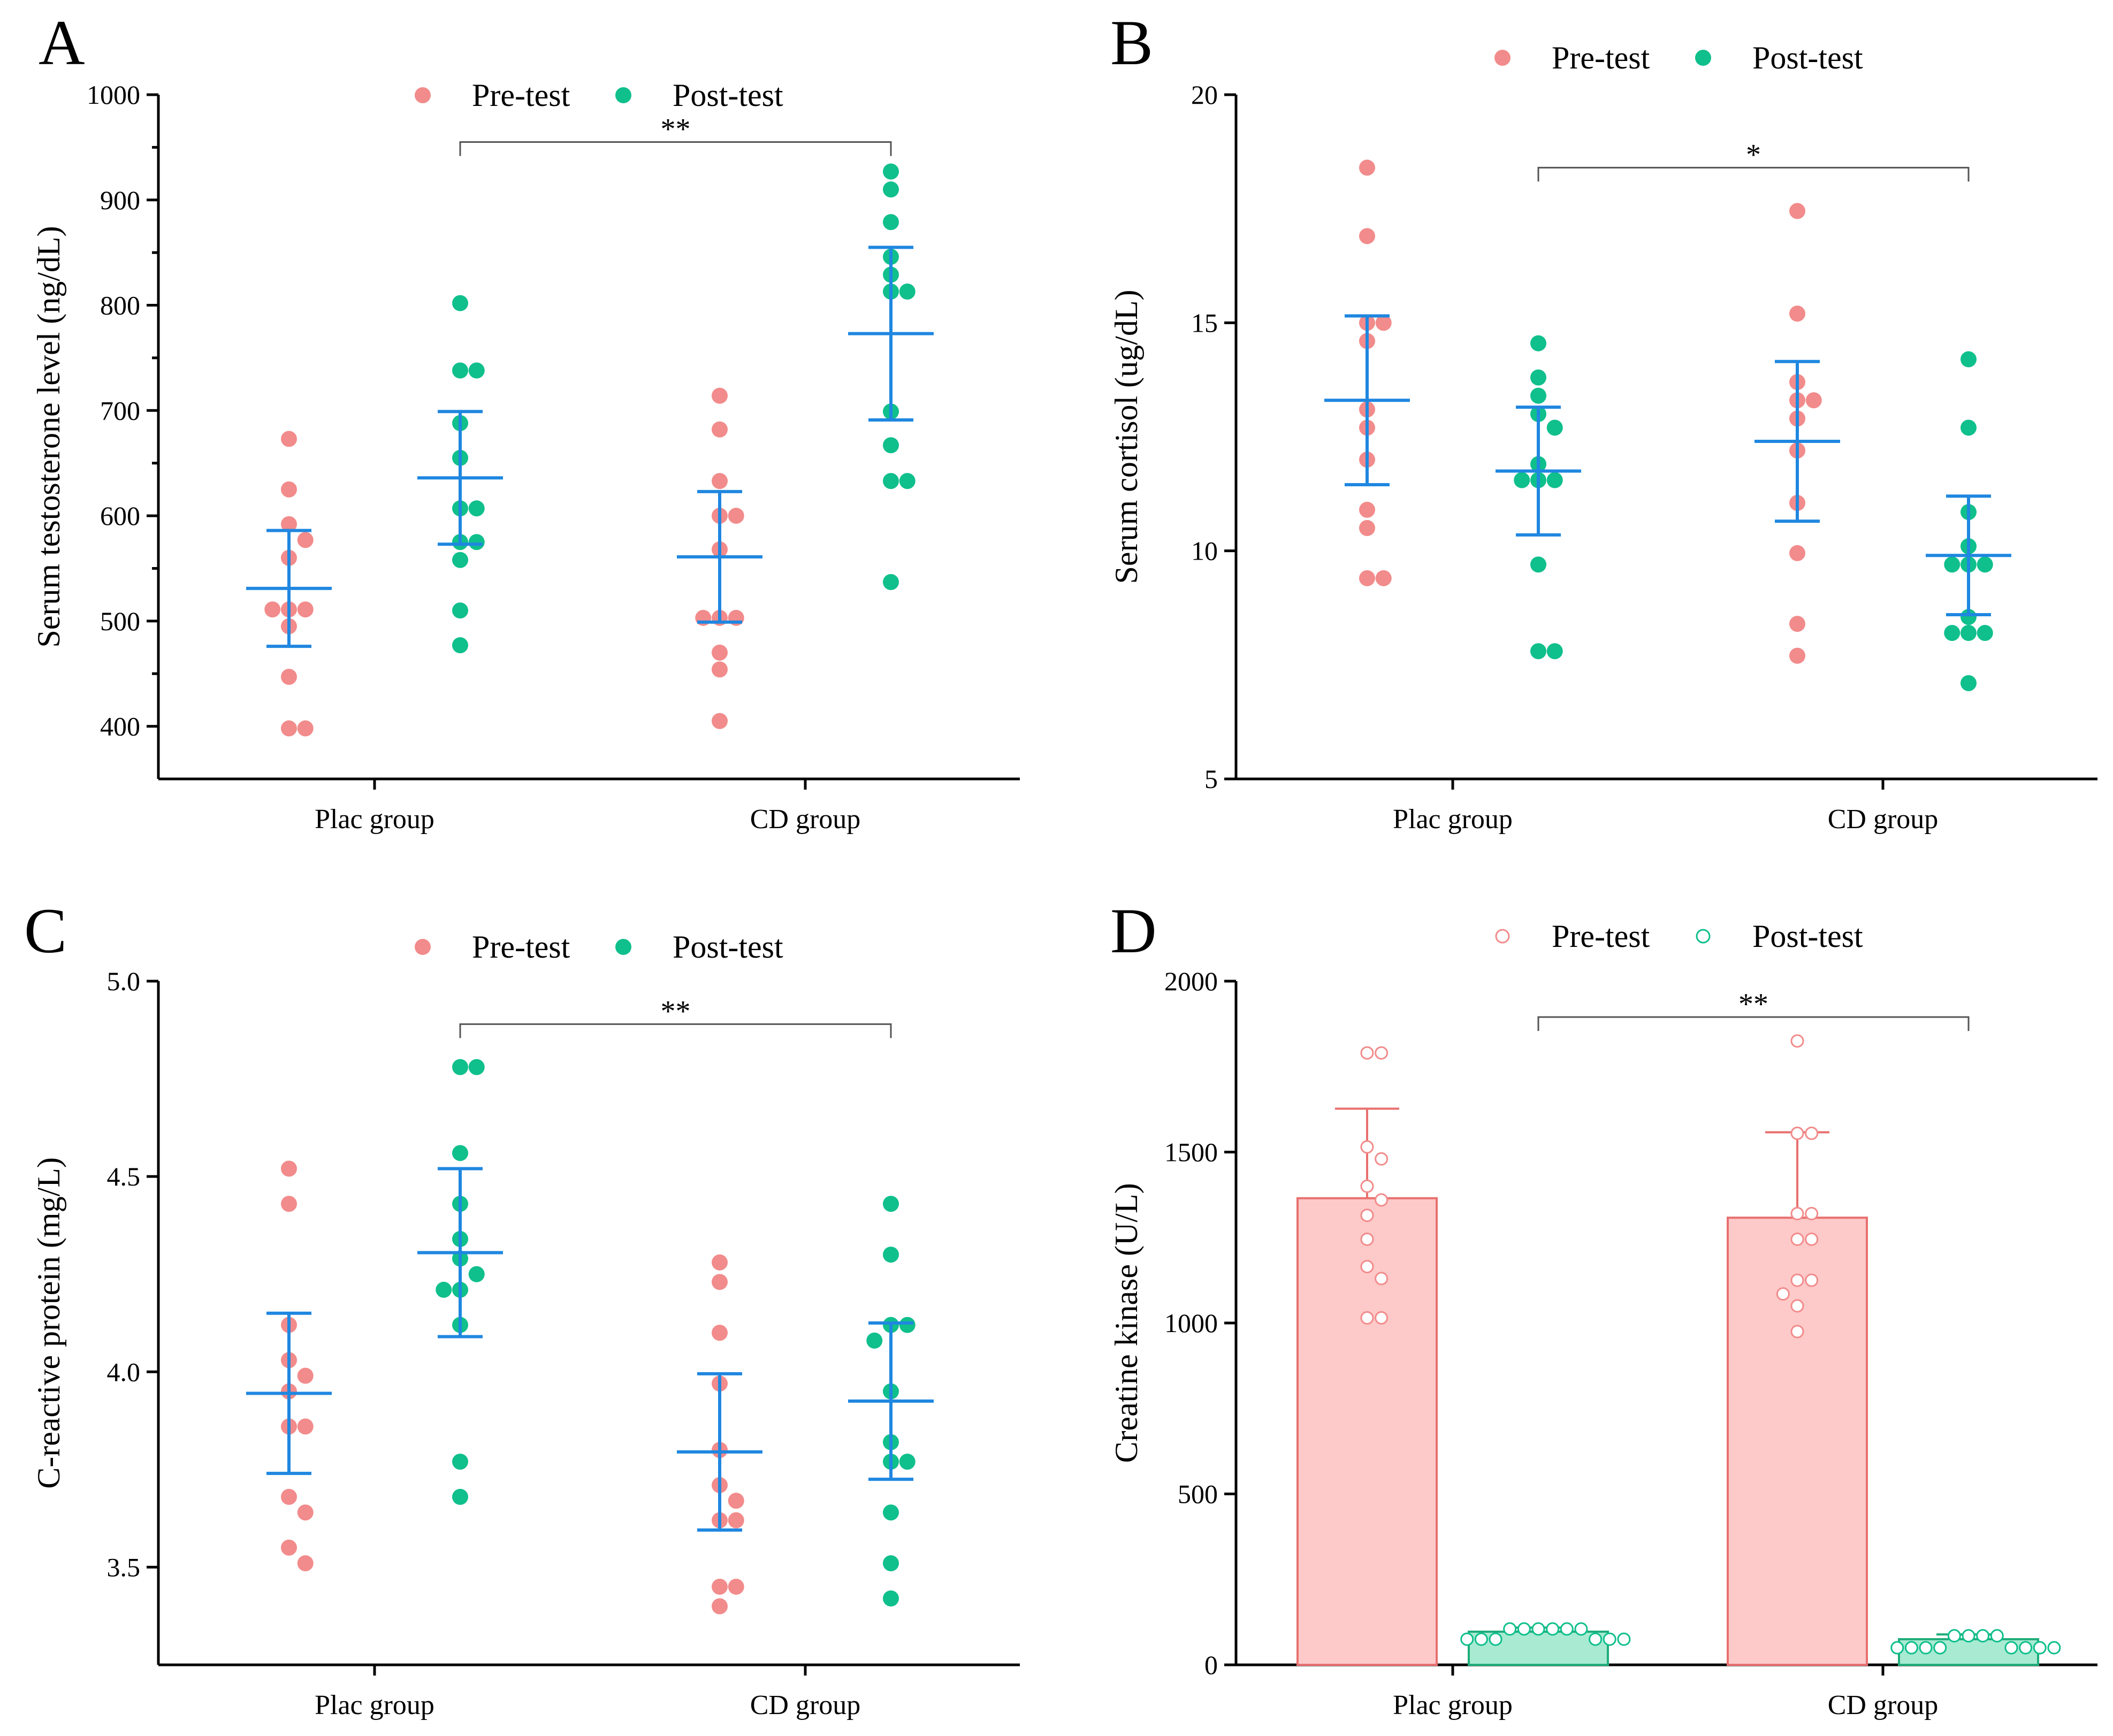 Image resolution: width=2113 pixels, height=1736 pixels. What do you see at coordinates (1191, 1152) in the screenshot?
I see `y-tick-label: 1500` at bounding box center [1191, 1152].